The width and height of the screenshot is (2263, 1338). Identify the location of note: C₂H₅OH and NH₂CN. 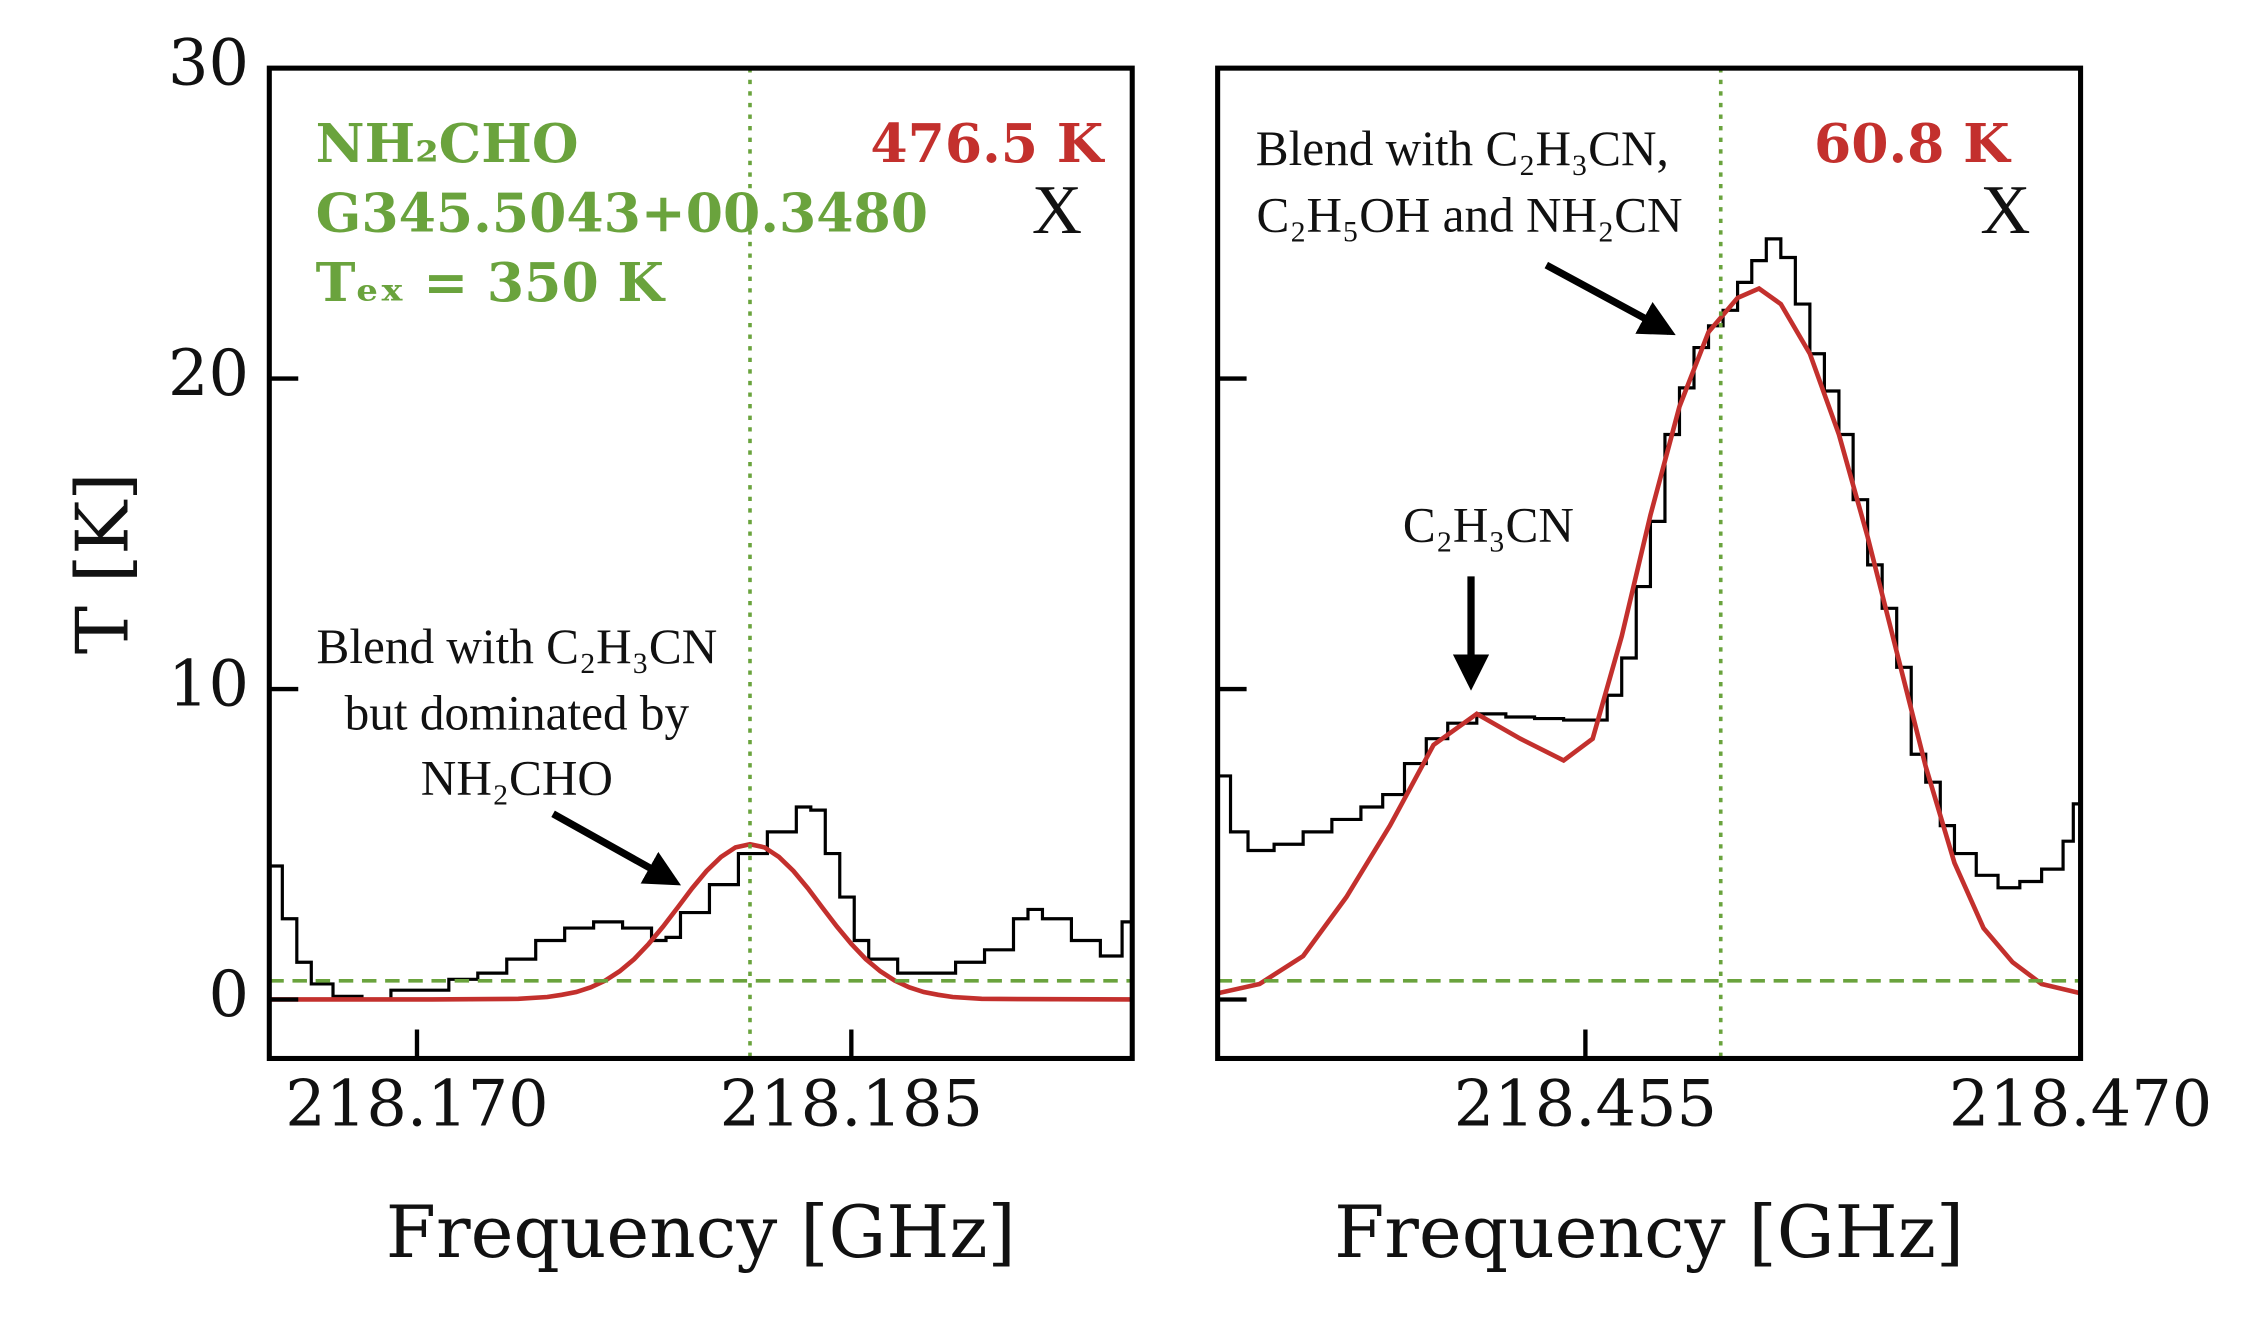
(1470, 214).